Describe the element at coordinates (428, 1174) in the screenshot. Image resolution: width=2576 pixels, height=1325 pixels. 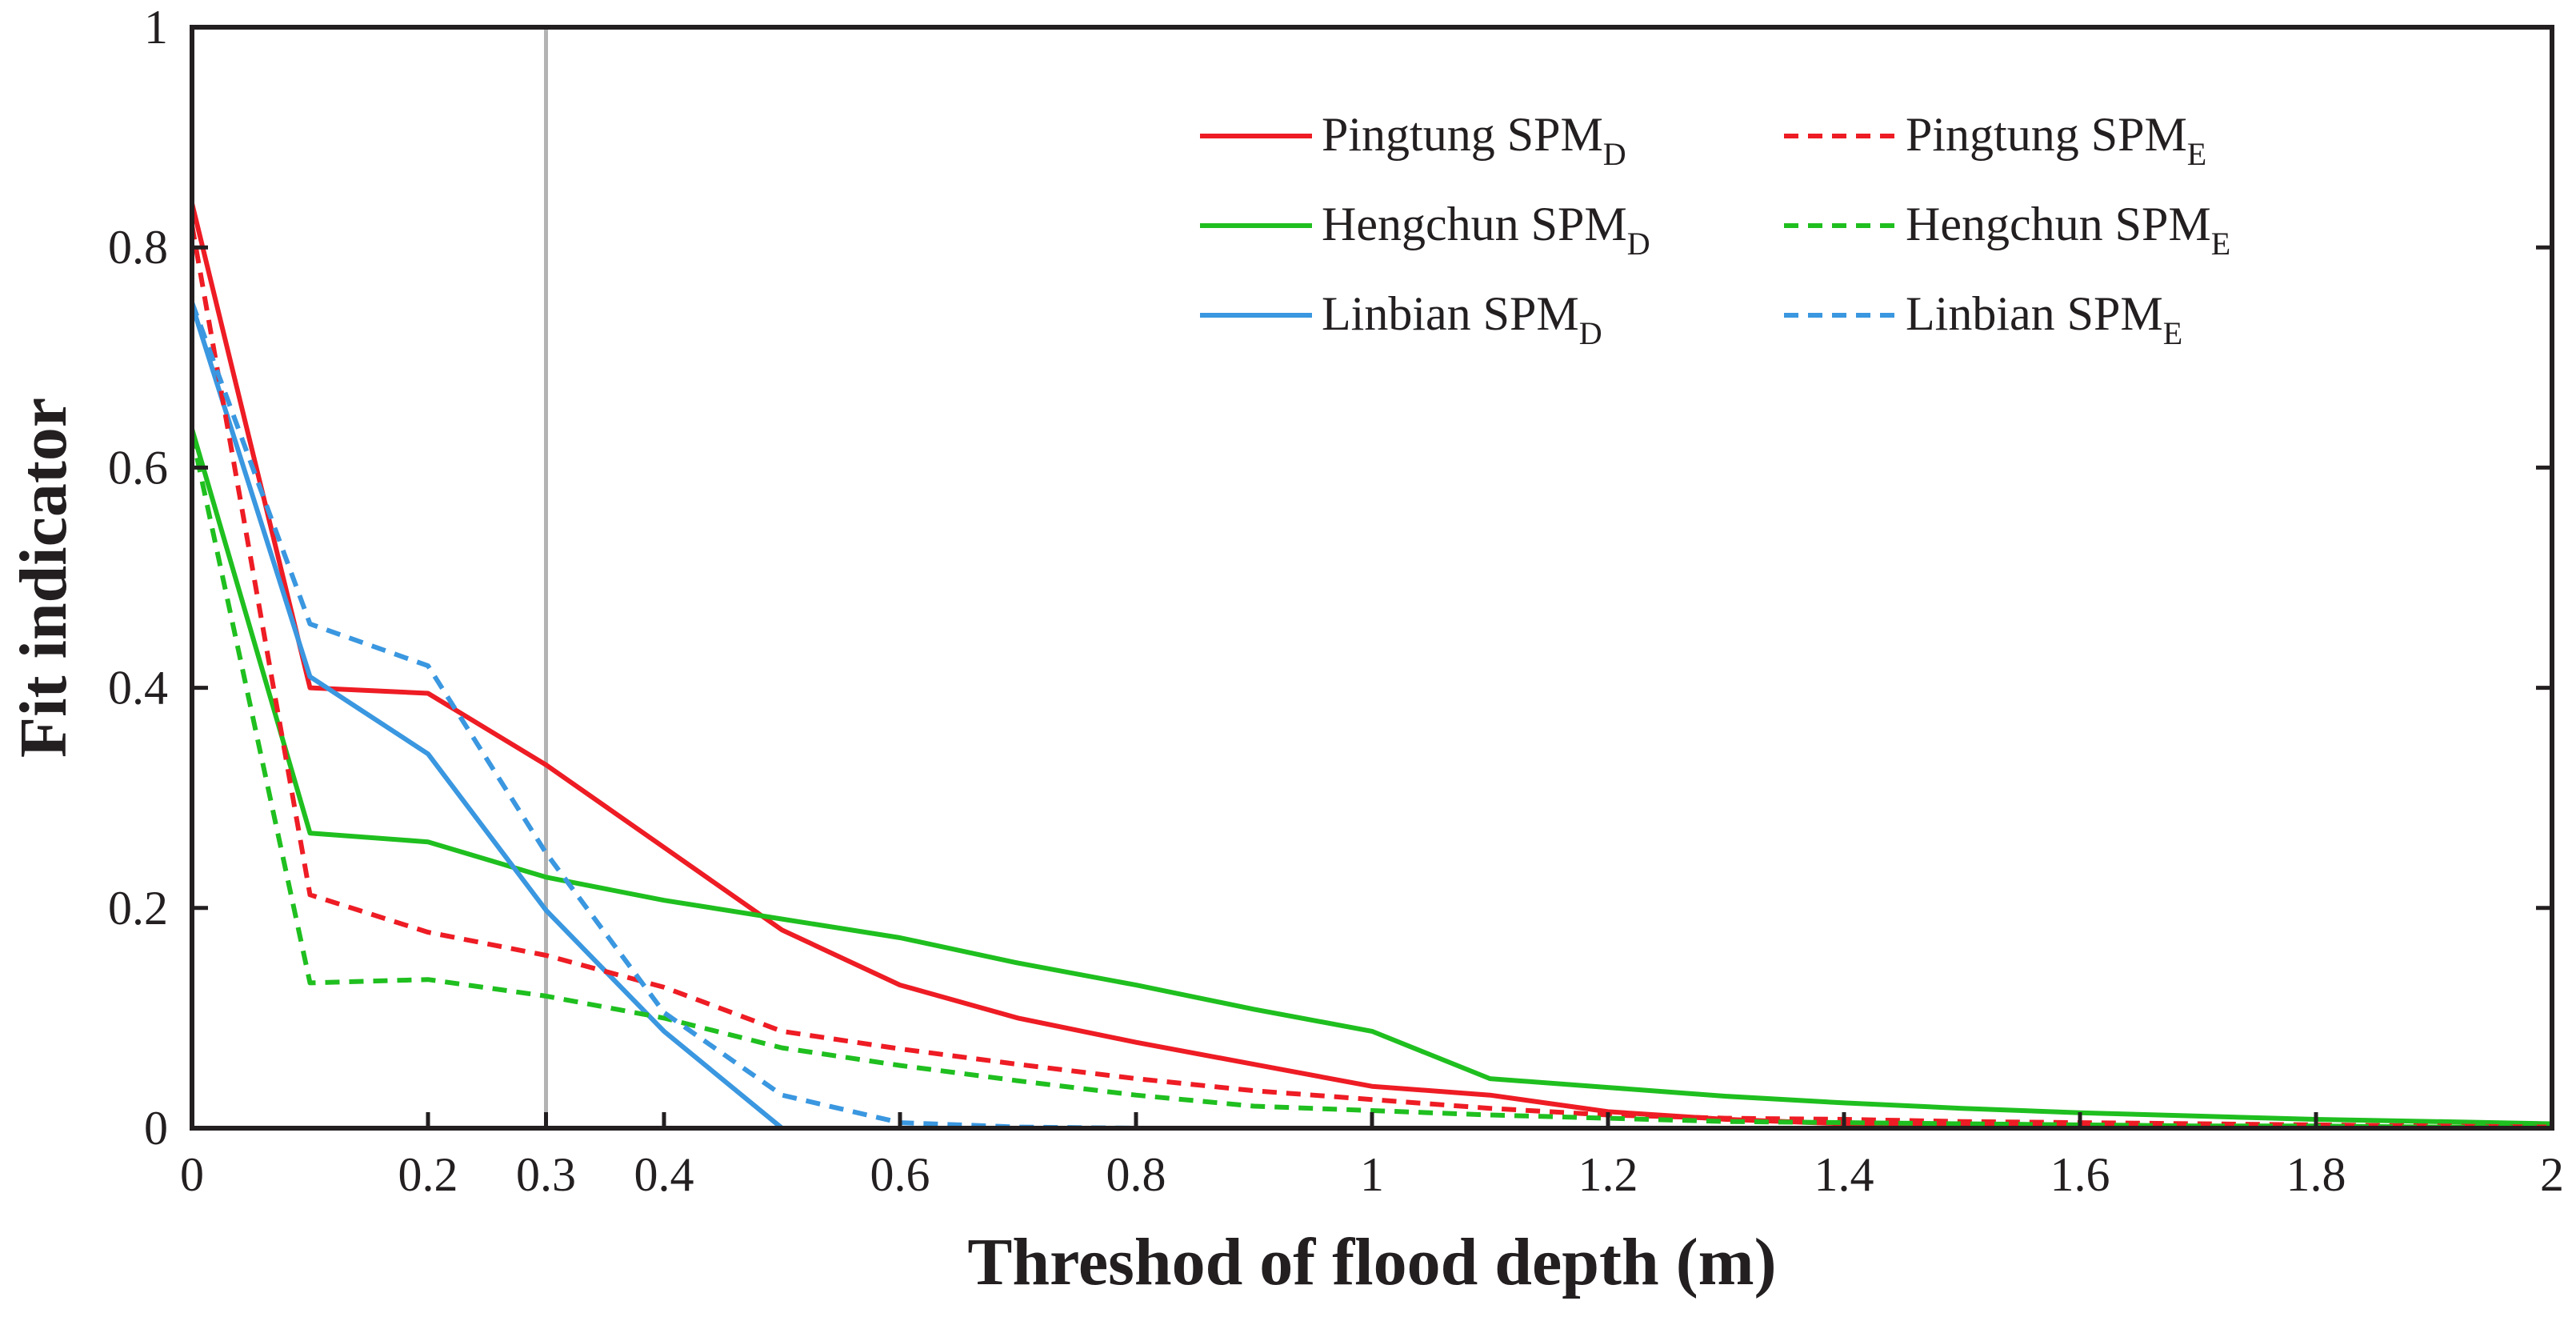
I see `x-tick-label: 0.2` at that location.